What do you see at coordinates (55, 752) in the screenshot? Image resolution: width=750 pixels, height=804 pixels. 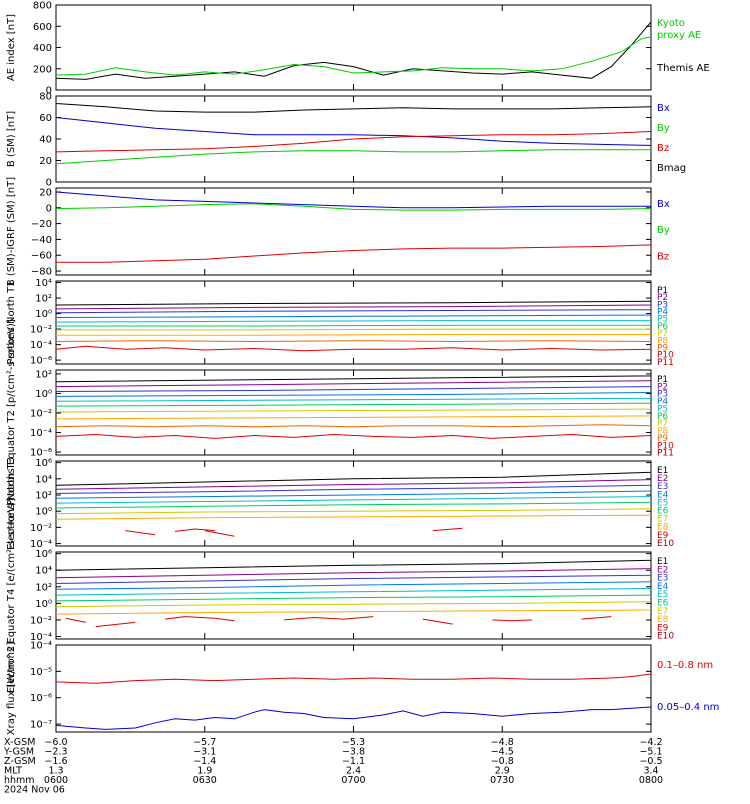 I see `axis-row-value: −2.3` at bounding box center [55, 752].